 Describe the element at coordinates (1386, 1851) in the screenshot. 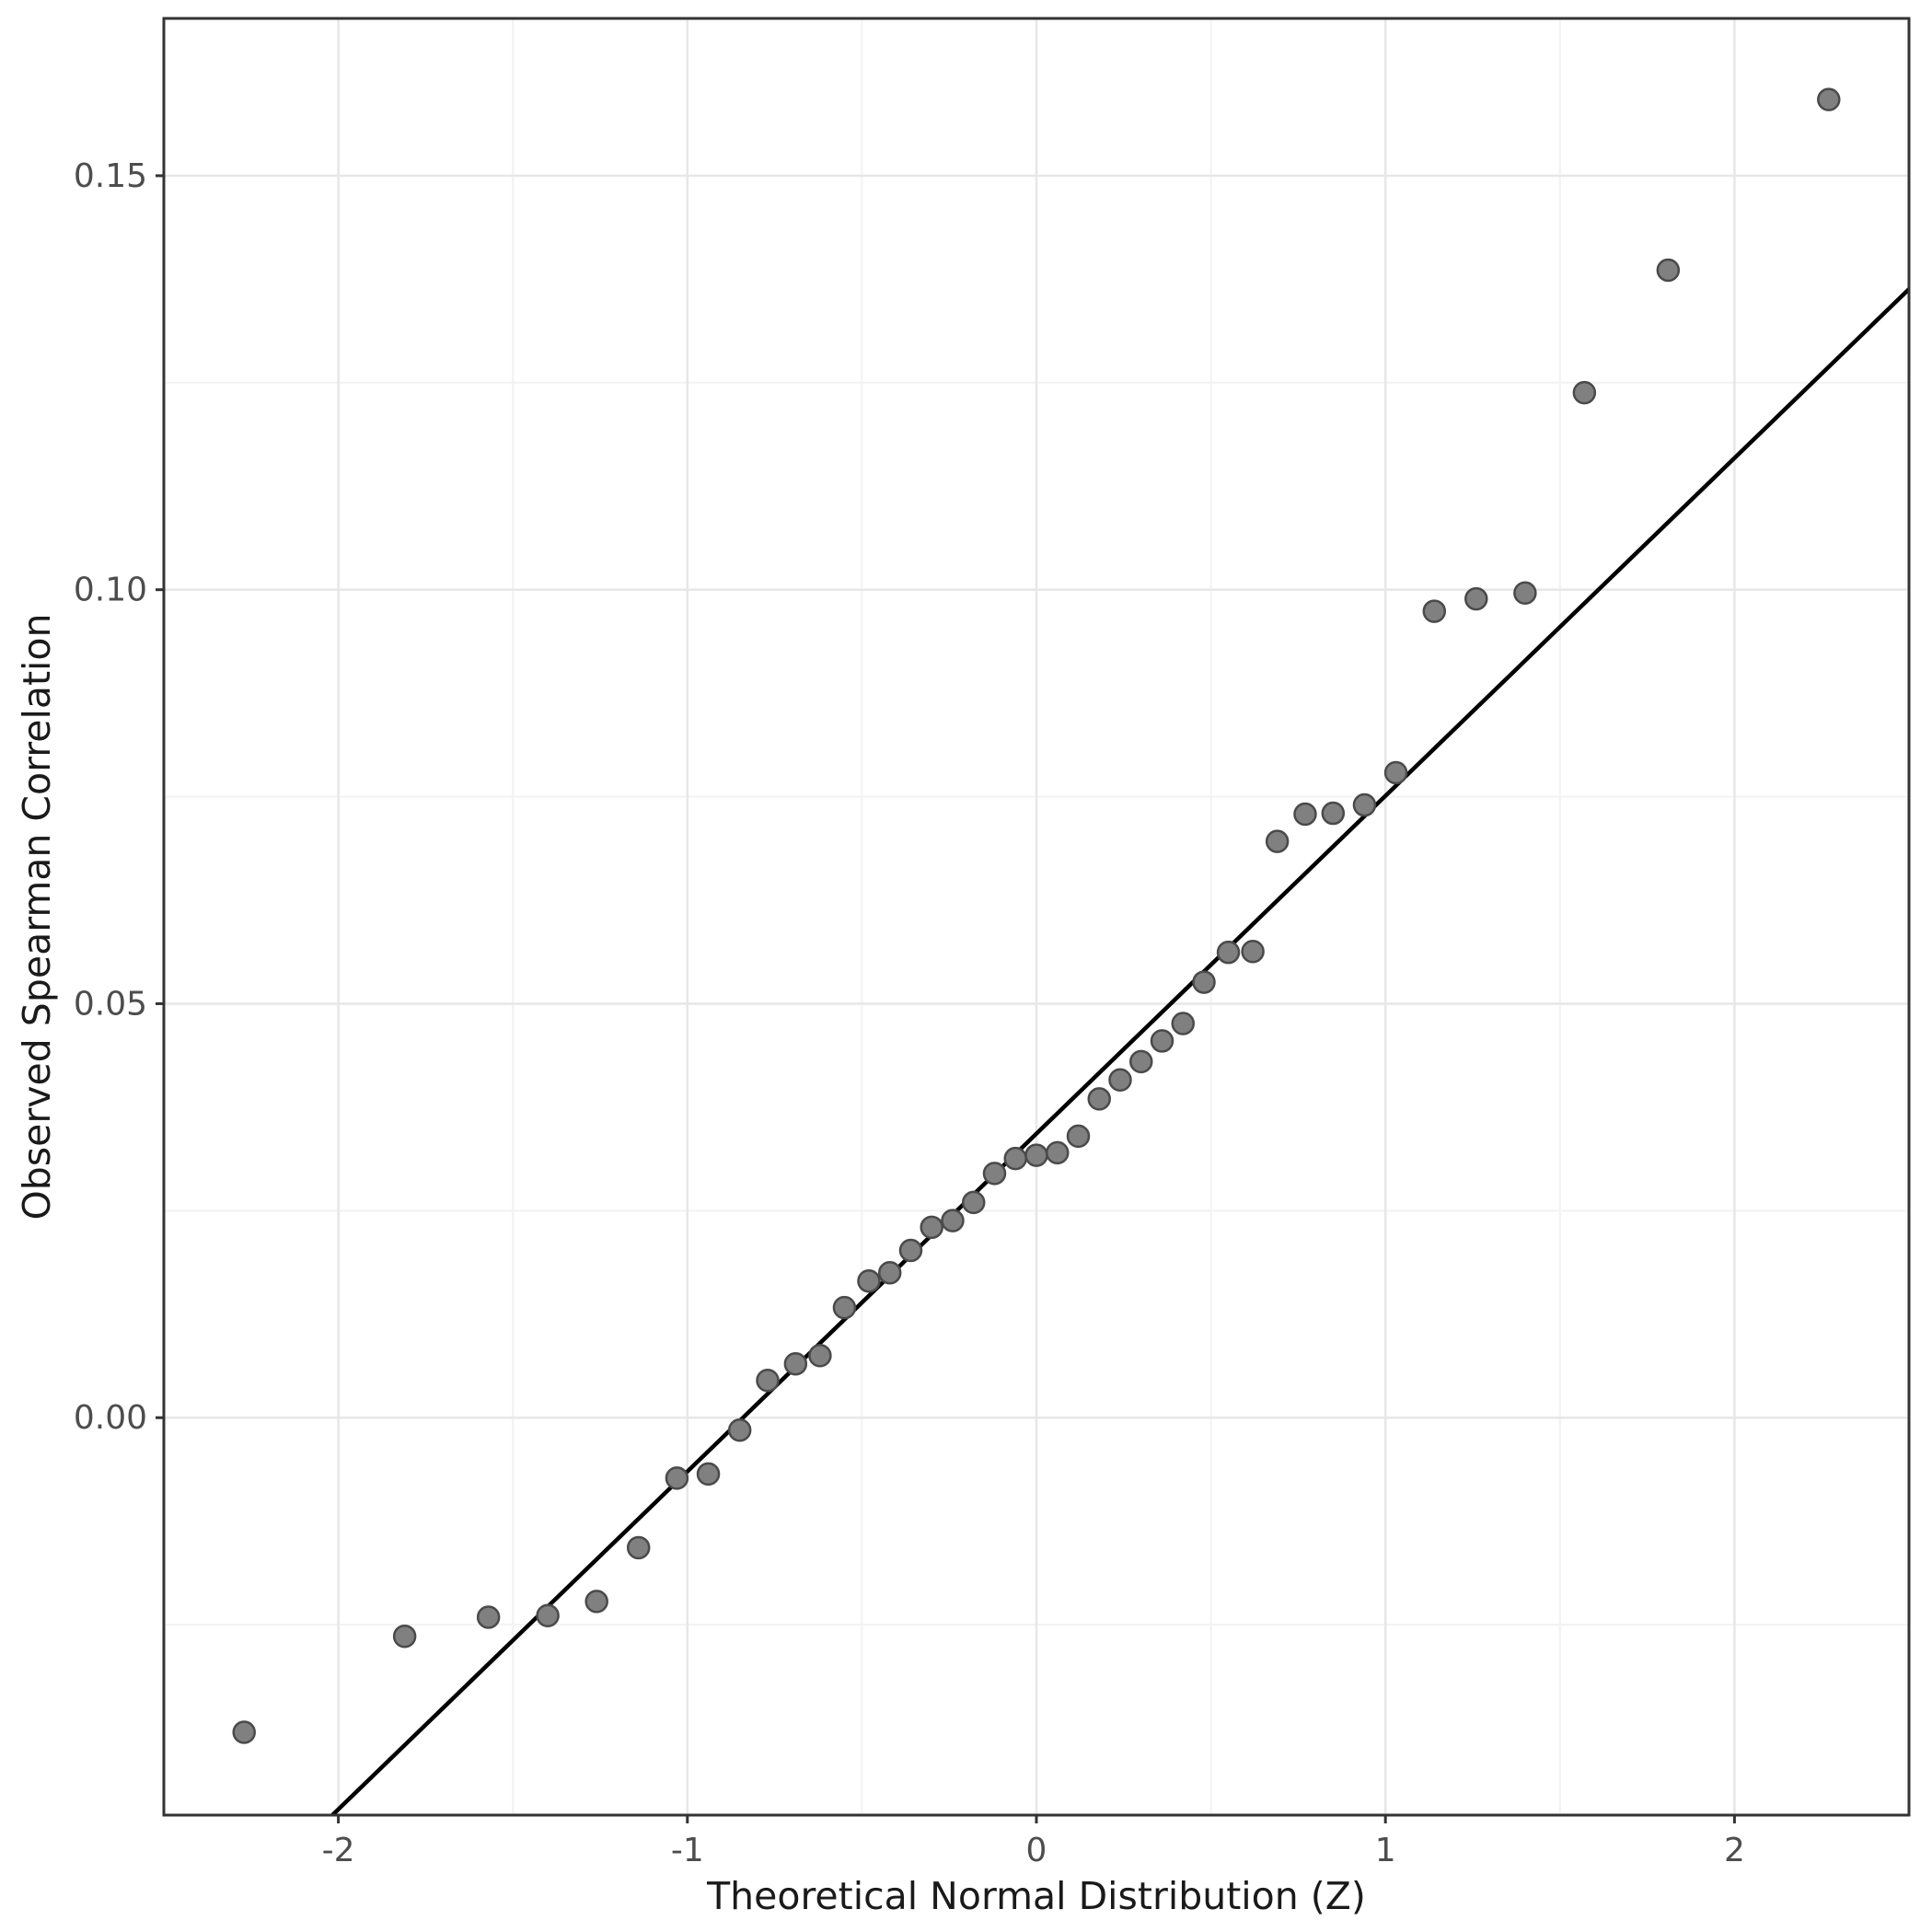

I see `x-tick-label: 1` at that location.